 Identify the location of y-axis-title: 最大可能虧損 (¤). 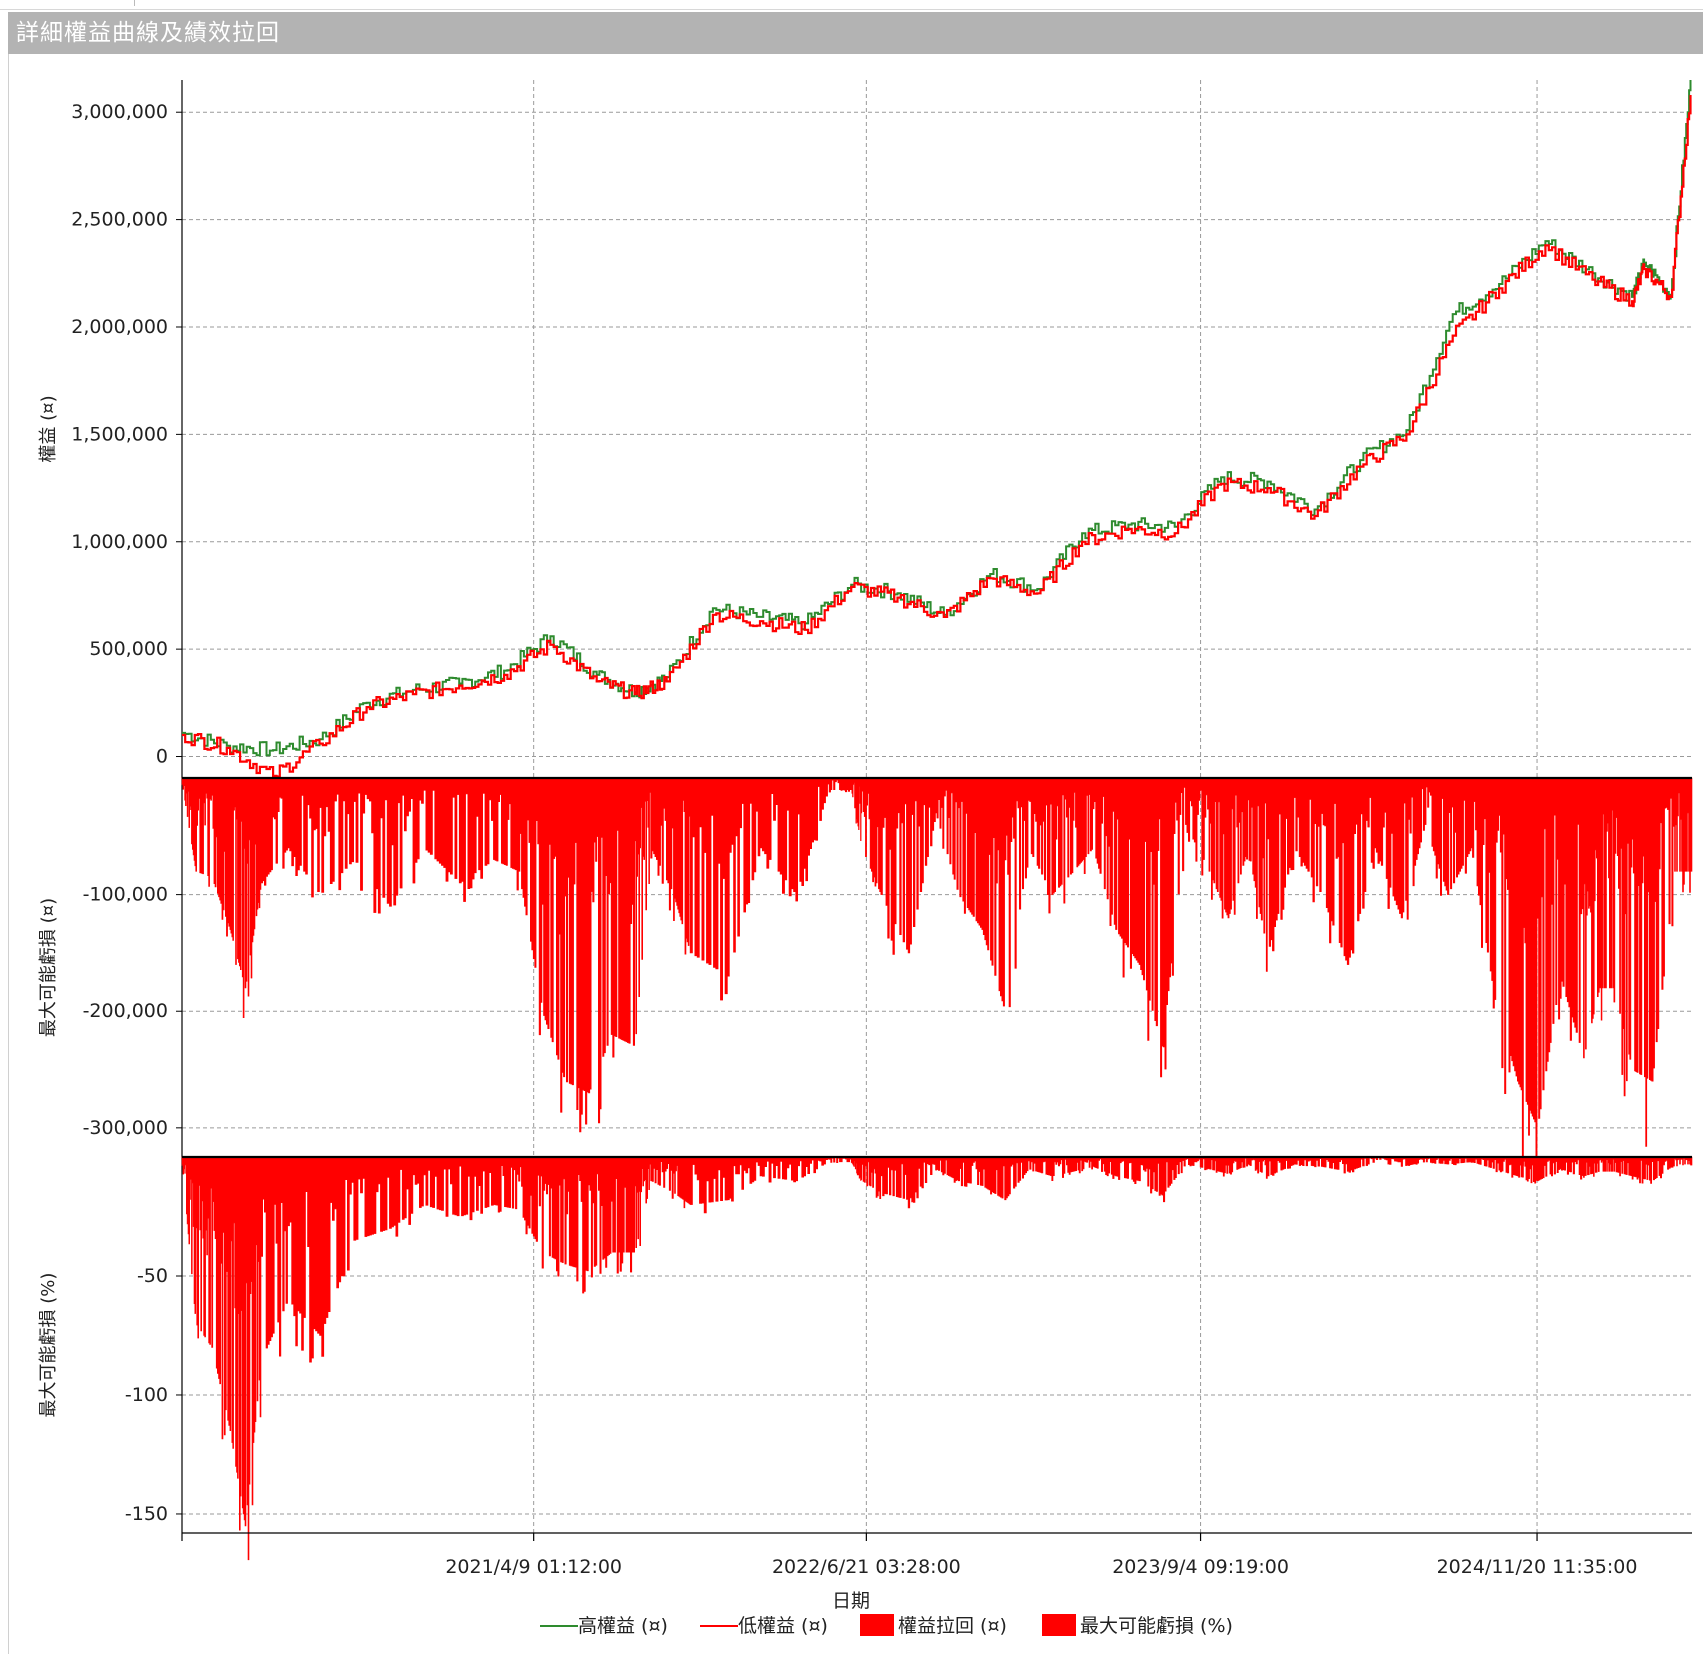
(48, 967).